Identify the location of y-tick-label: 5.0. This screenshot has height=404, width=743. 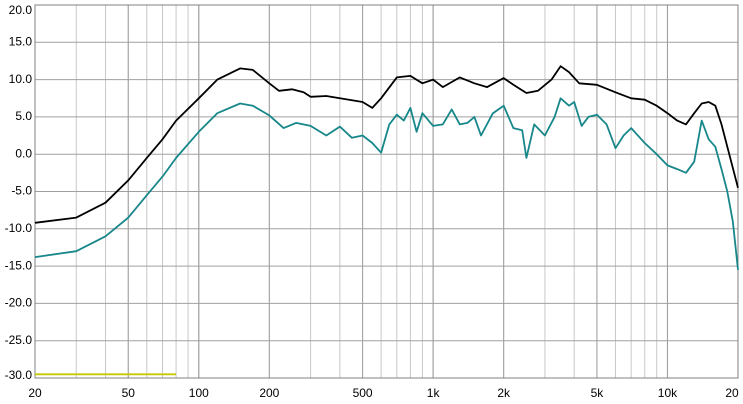
(23, 116).